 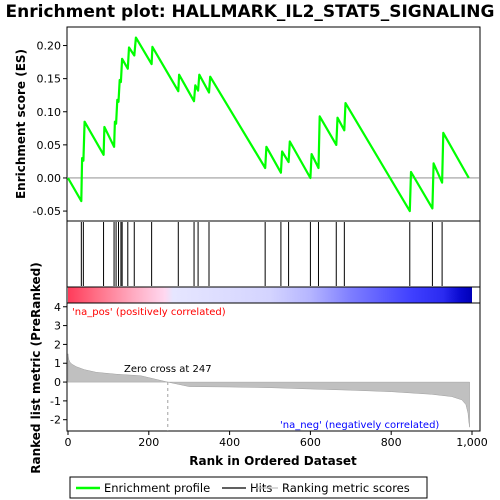 What do you see at coordinates (472, 442) in the screenshot?
I see `metric-x-tick-label: 1,000` at bounding box center [472, 442].